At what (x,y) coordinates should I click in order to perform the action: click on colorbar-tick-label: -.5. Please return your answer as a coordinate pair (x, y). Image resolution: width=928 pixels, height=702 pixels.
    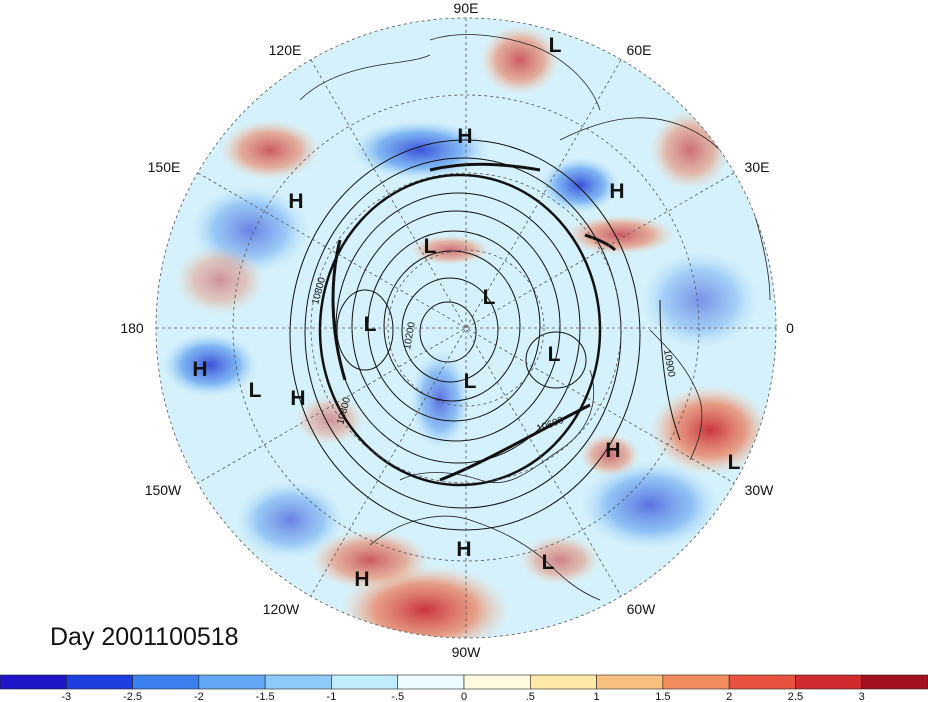
    Looking at the image, I should click on (397, 696).